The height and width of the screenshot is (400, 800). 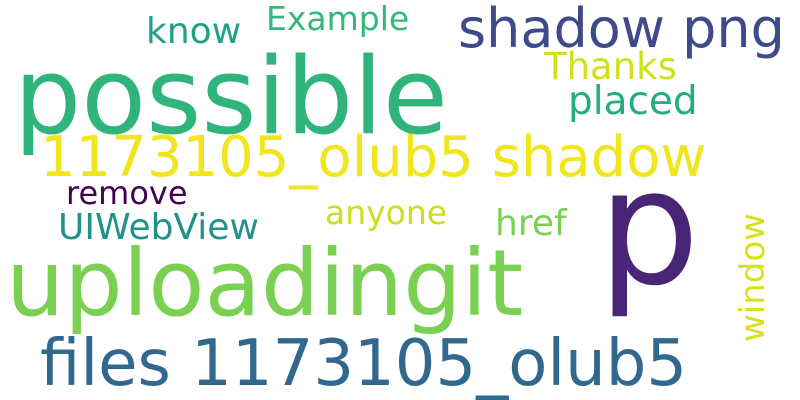 I want to click on word-thanks: Thanks, so click(x=610, y=66).